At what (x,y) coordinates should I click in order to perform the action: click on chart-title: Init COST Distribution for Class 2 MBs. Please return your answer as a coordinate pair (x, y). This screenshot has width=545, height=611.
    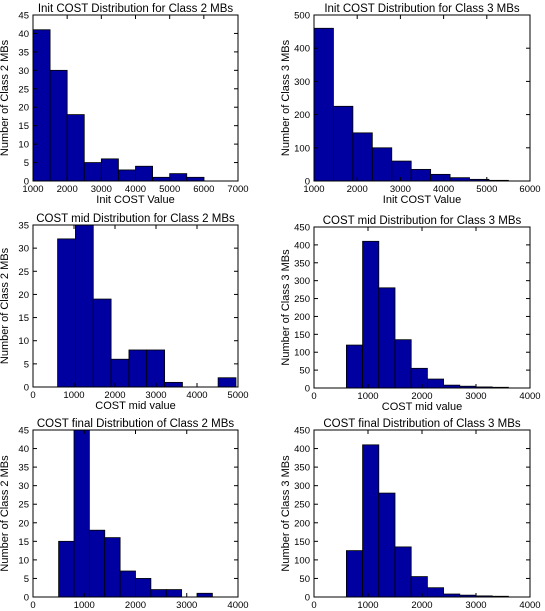
    Looking at the image, I should click on (136, 9).